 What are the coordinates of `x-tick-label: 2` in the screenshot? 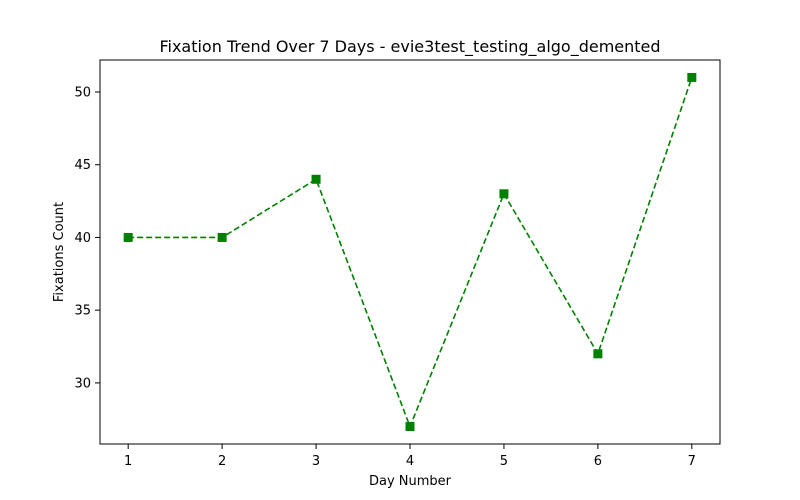 It's located at (222, 461).